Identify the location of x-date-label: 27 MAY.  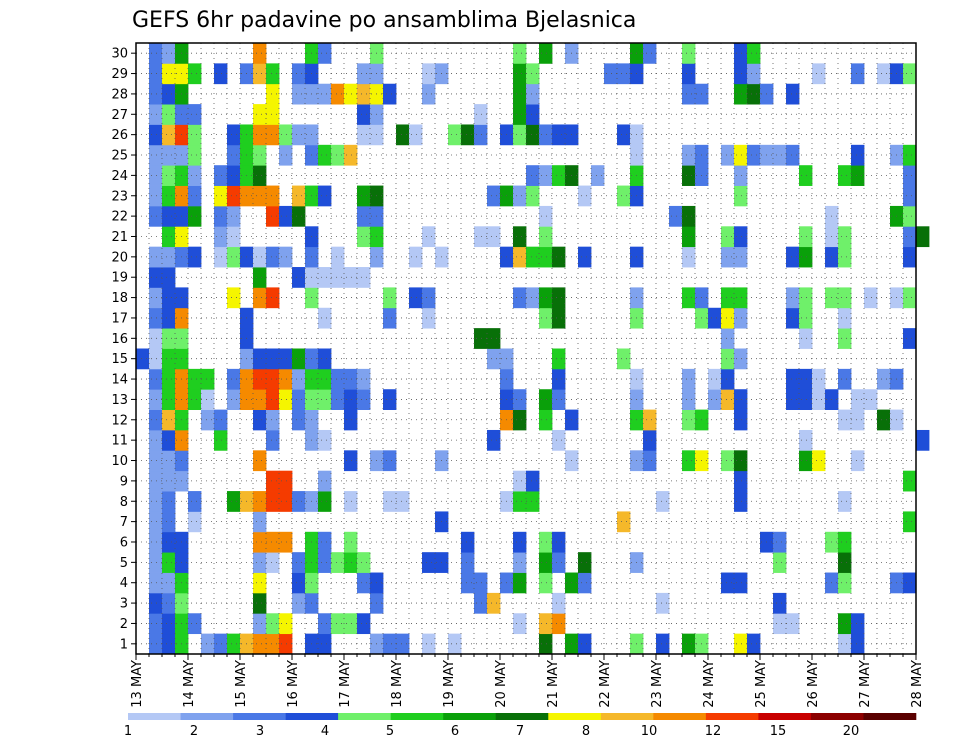
(865, 684).